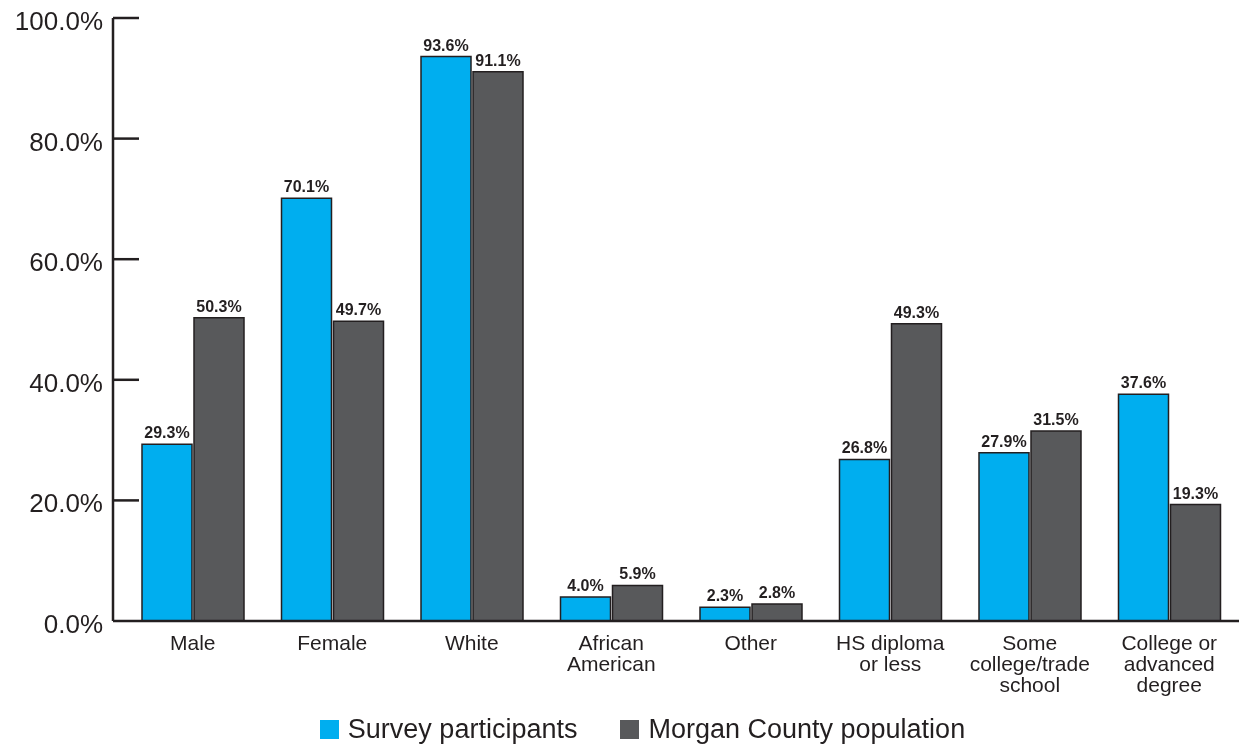 The image size is (1239, 752). I want to click on y-tick-label: 40.0%, so click(66, 382).